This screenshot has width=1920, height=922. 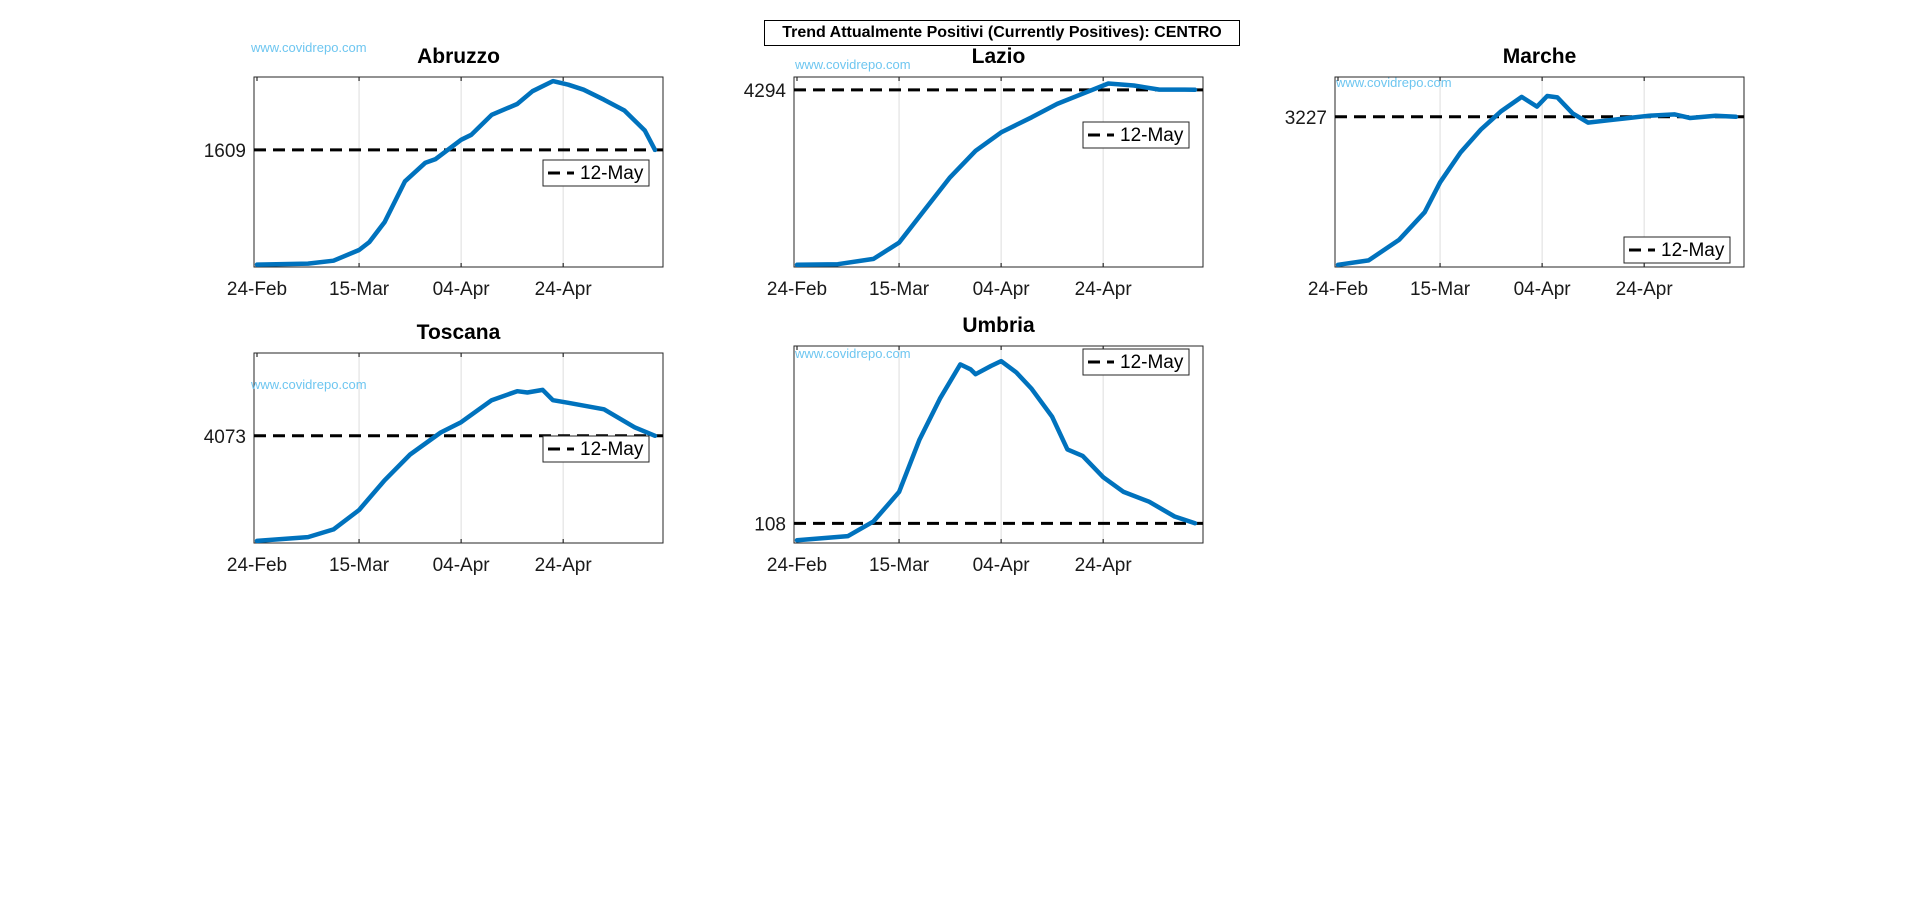 I want to click on y-tick-label: 4294, so click(x=765, y=91).